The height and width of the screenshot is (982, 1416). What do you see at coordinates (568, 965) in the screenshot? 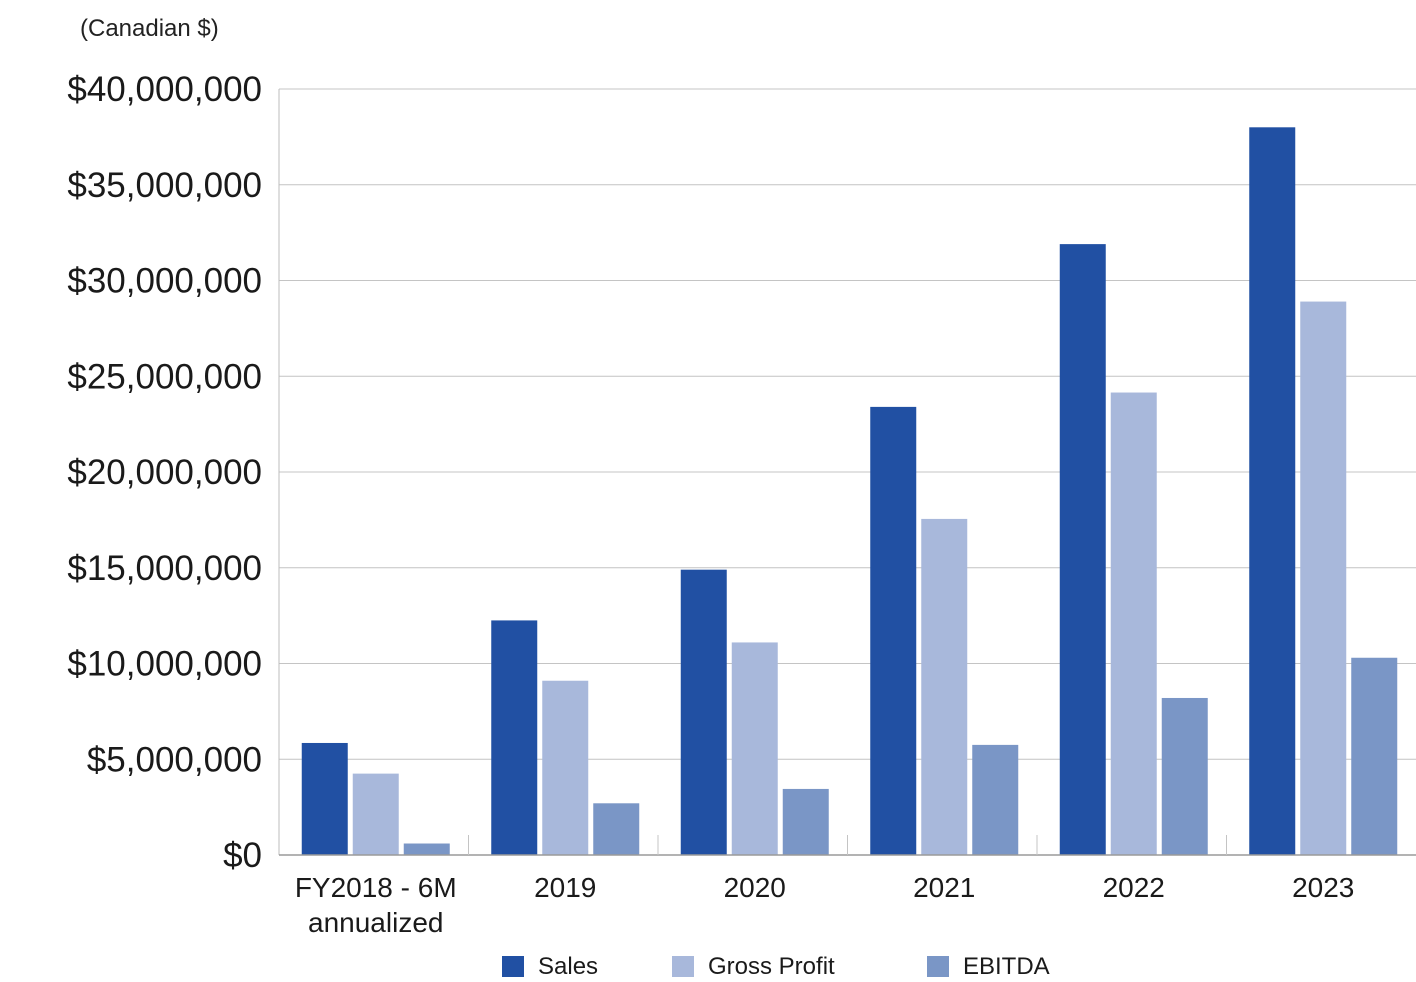
I see `legend-label: Sales` at bounding box center [568, 965].